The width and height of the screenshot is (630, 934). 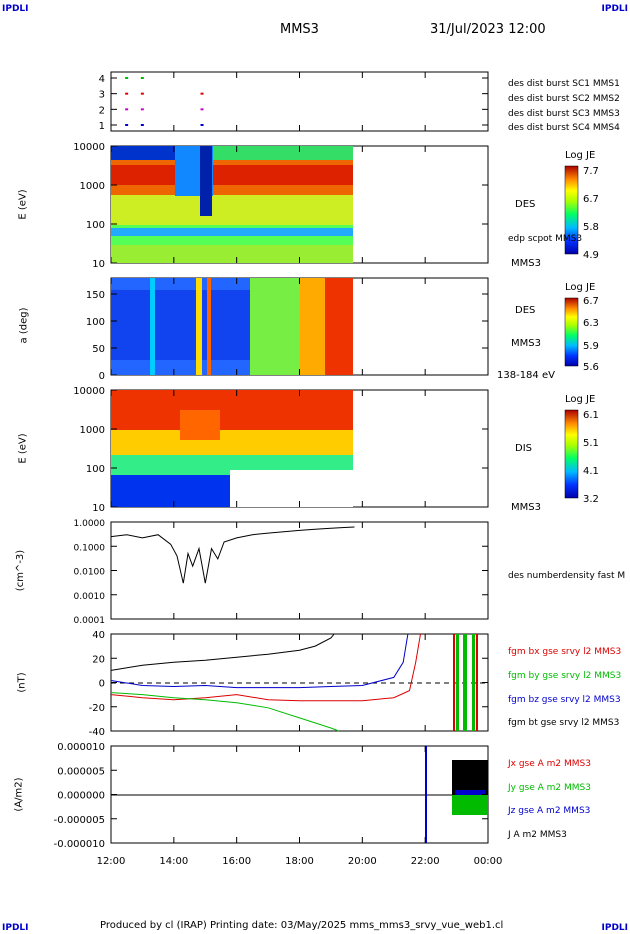 What do you see at coordinates (21, 570) in the screenshot?
I see `ylabel-density: (cm^-3)` at bounding box center [21, 570].